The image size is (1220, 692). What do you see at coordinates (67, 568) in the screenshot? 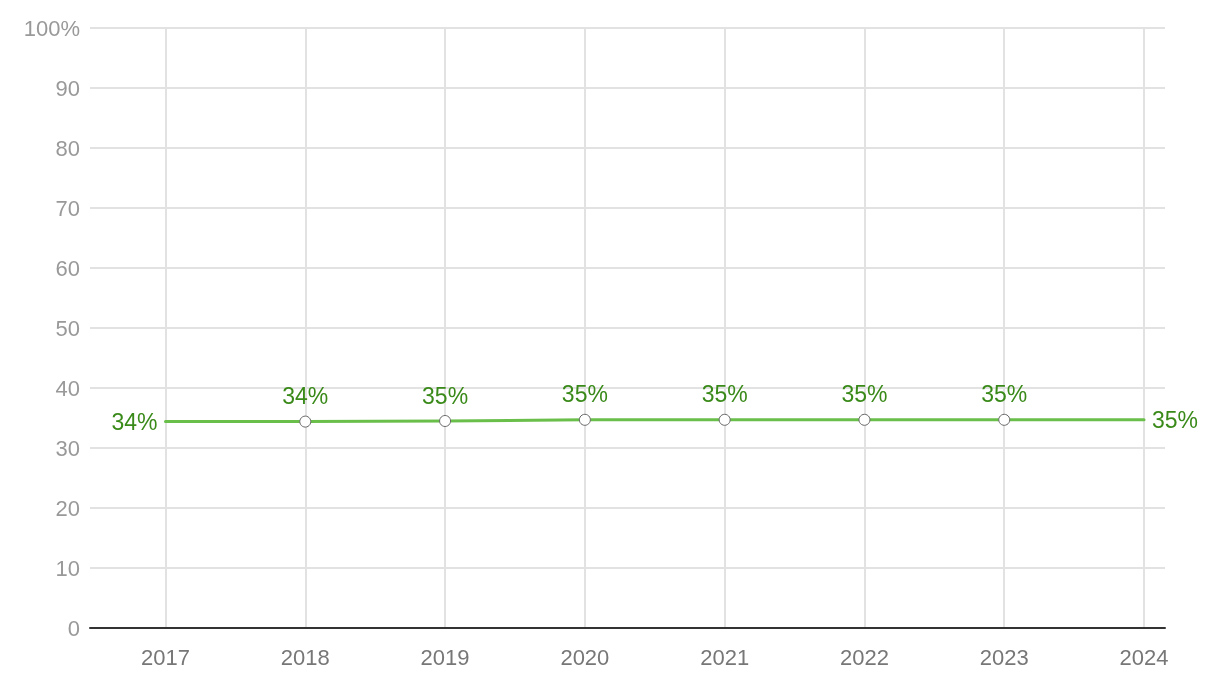
I see `y-tick-label: 10` at bounding box center [67, 568].